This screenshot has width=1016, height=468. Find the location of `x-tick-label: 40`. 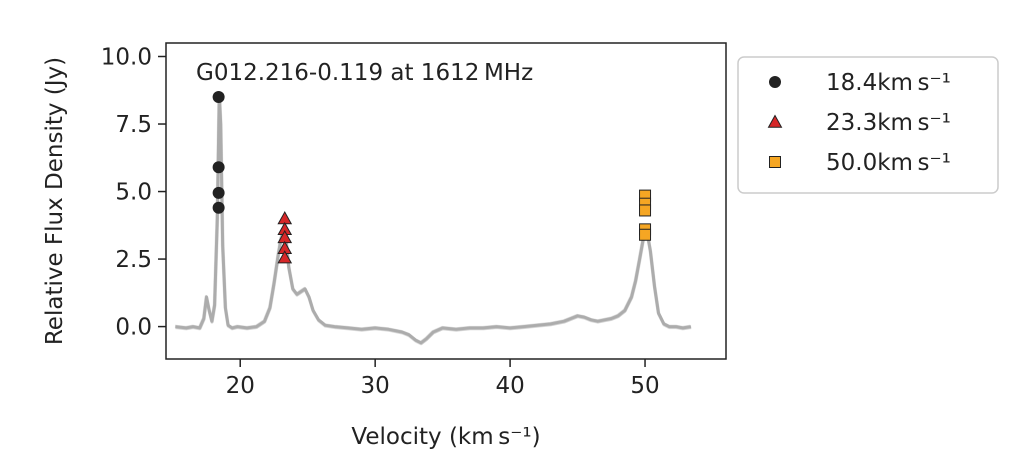

x-tick-label: 40 is located at coordinates (509, 386).